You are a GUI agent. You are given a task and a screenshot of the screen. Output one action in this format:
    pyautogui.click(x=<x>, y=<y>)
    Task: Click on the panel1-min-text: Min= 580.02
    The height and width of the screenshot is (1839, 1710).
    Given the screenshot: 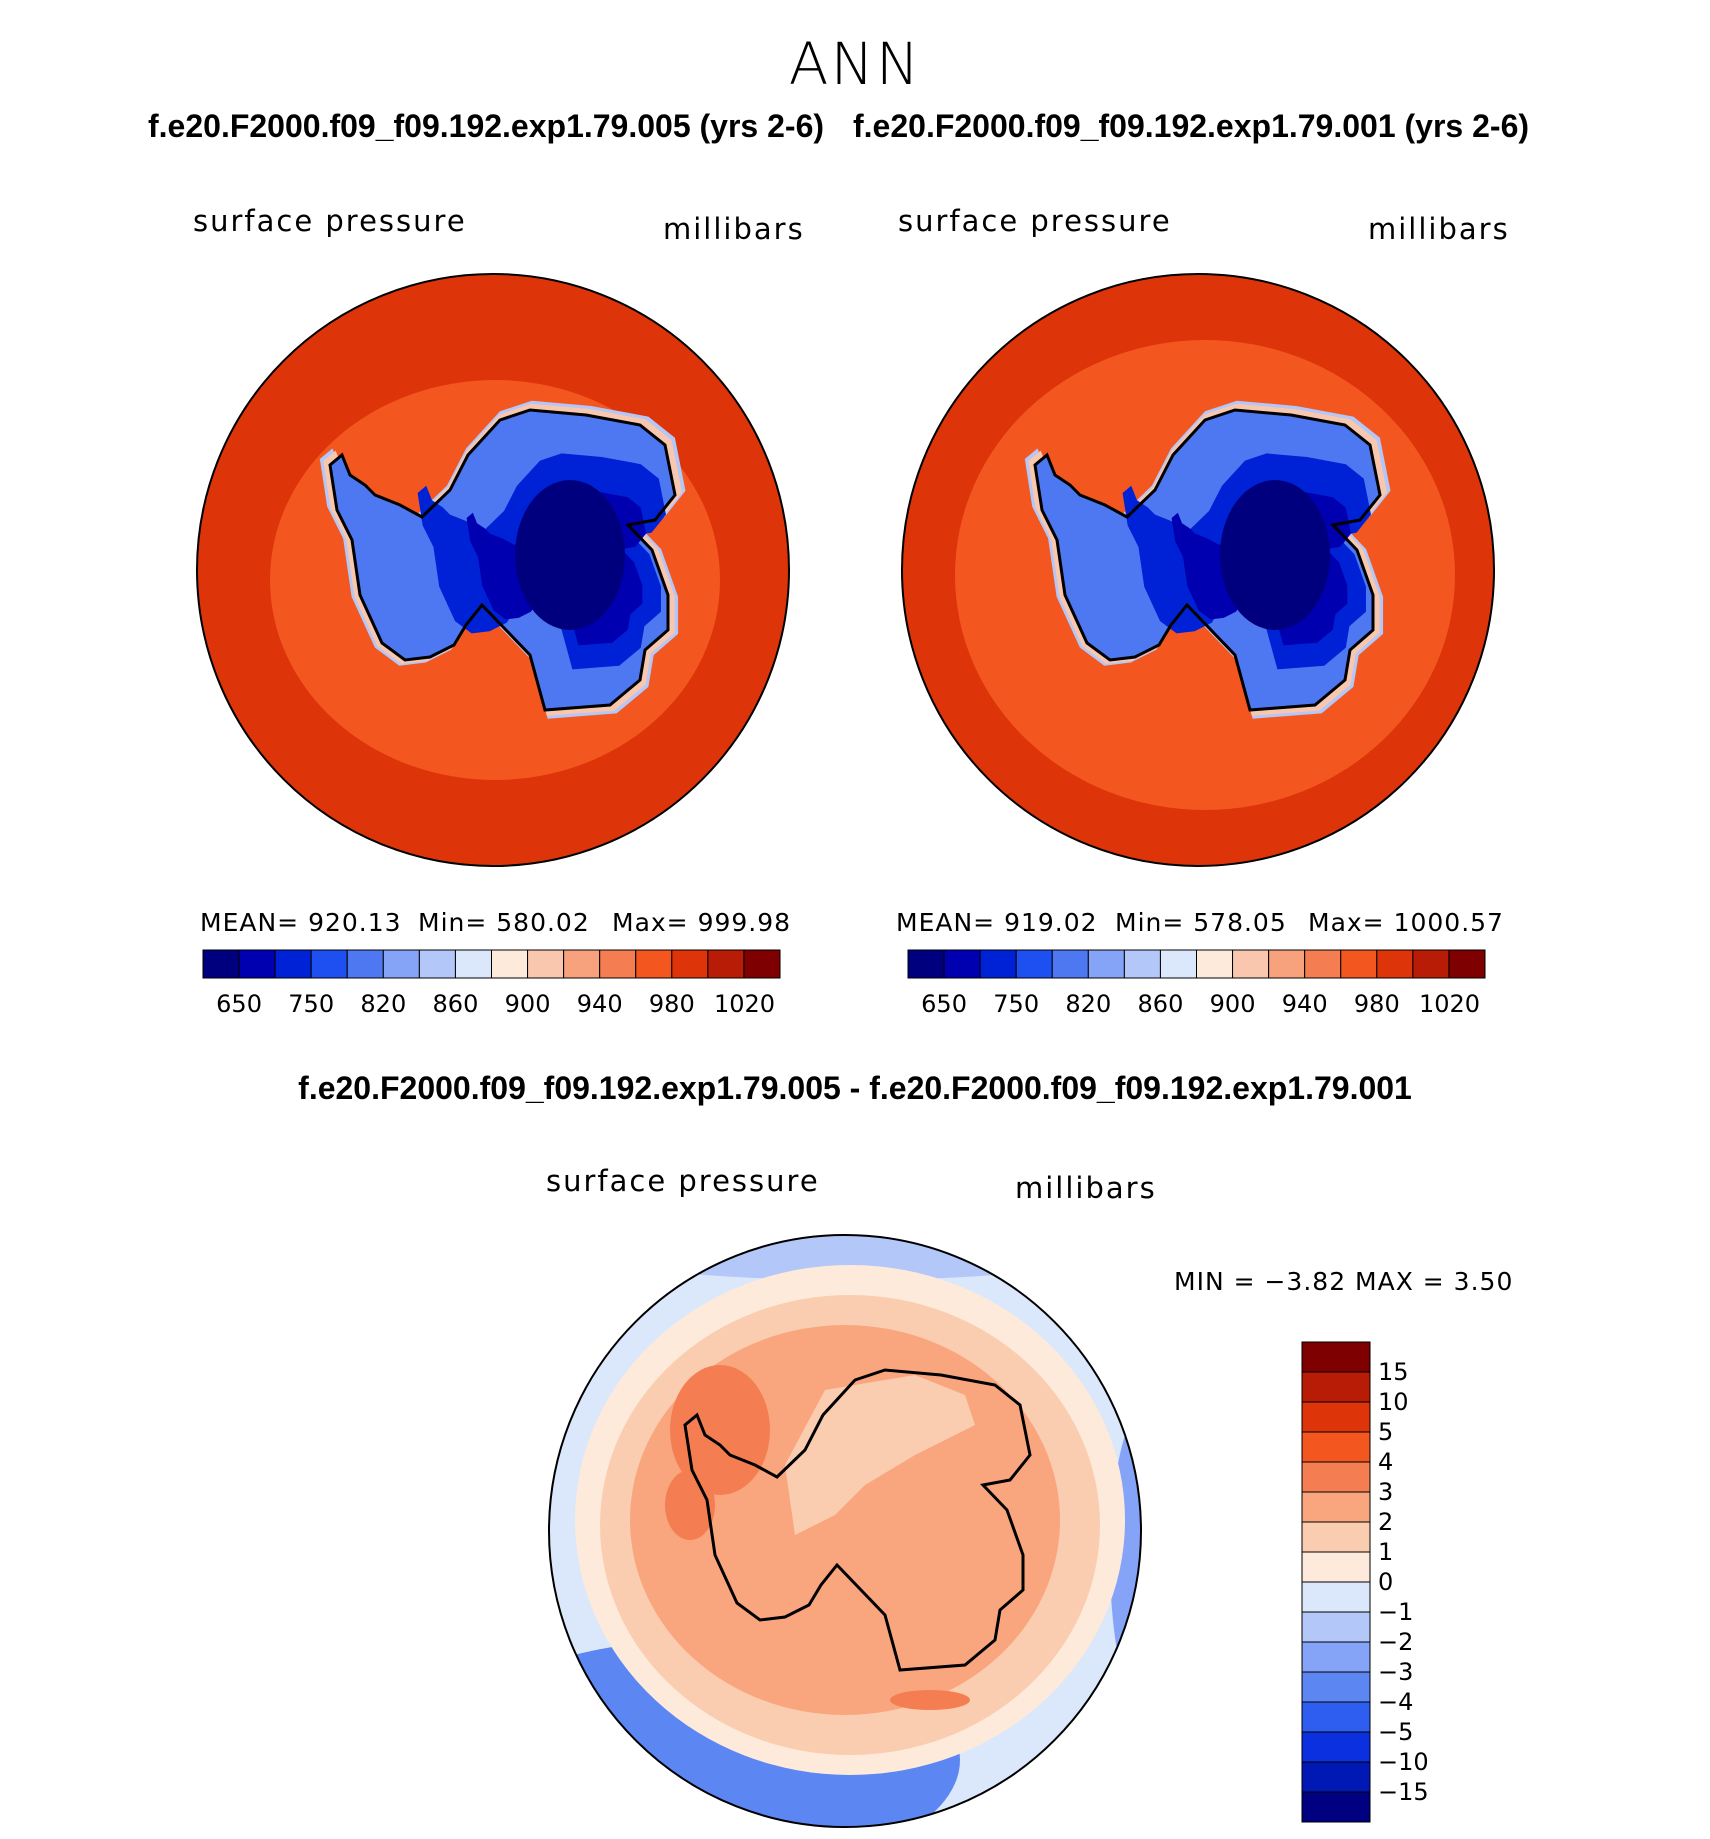 What is the action you would take?
    pyautogui.click(x=504, y=922)
    